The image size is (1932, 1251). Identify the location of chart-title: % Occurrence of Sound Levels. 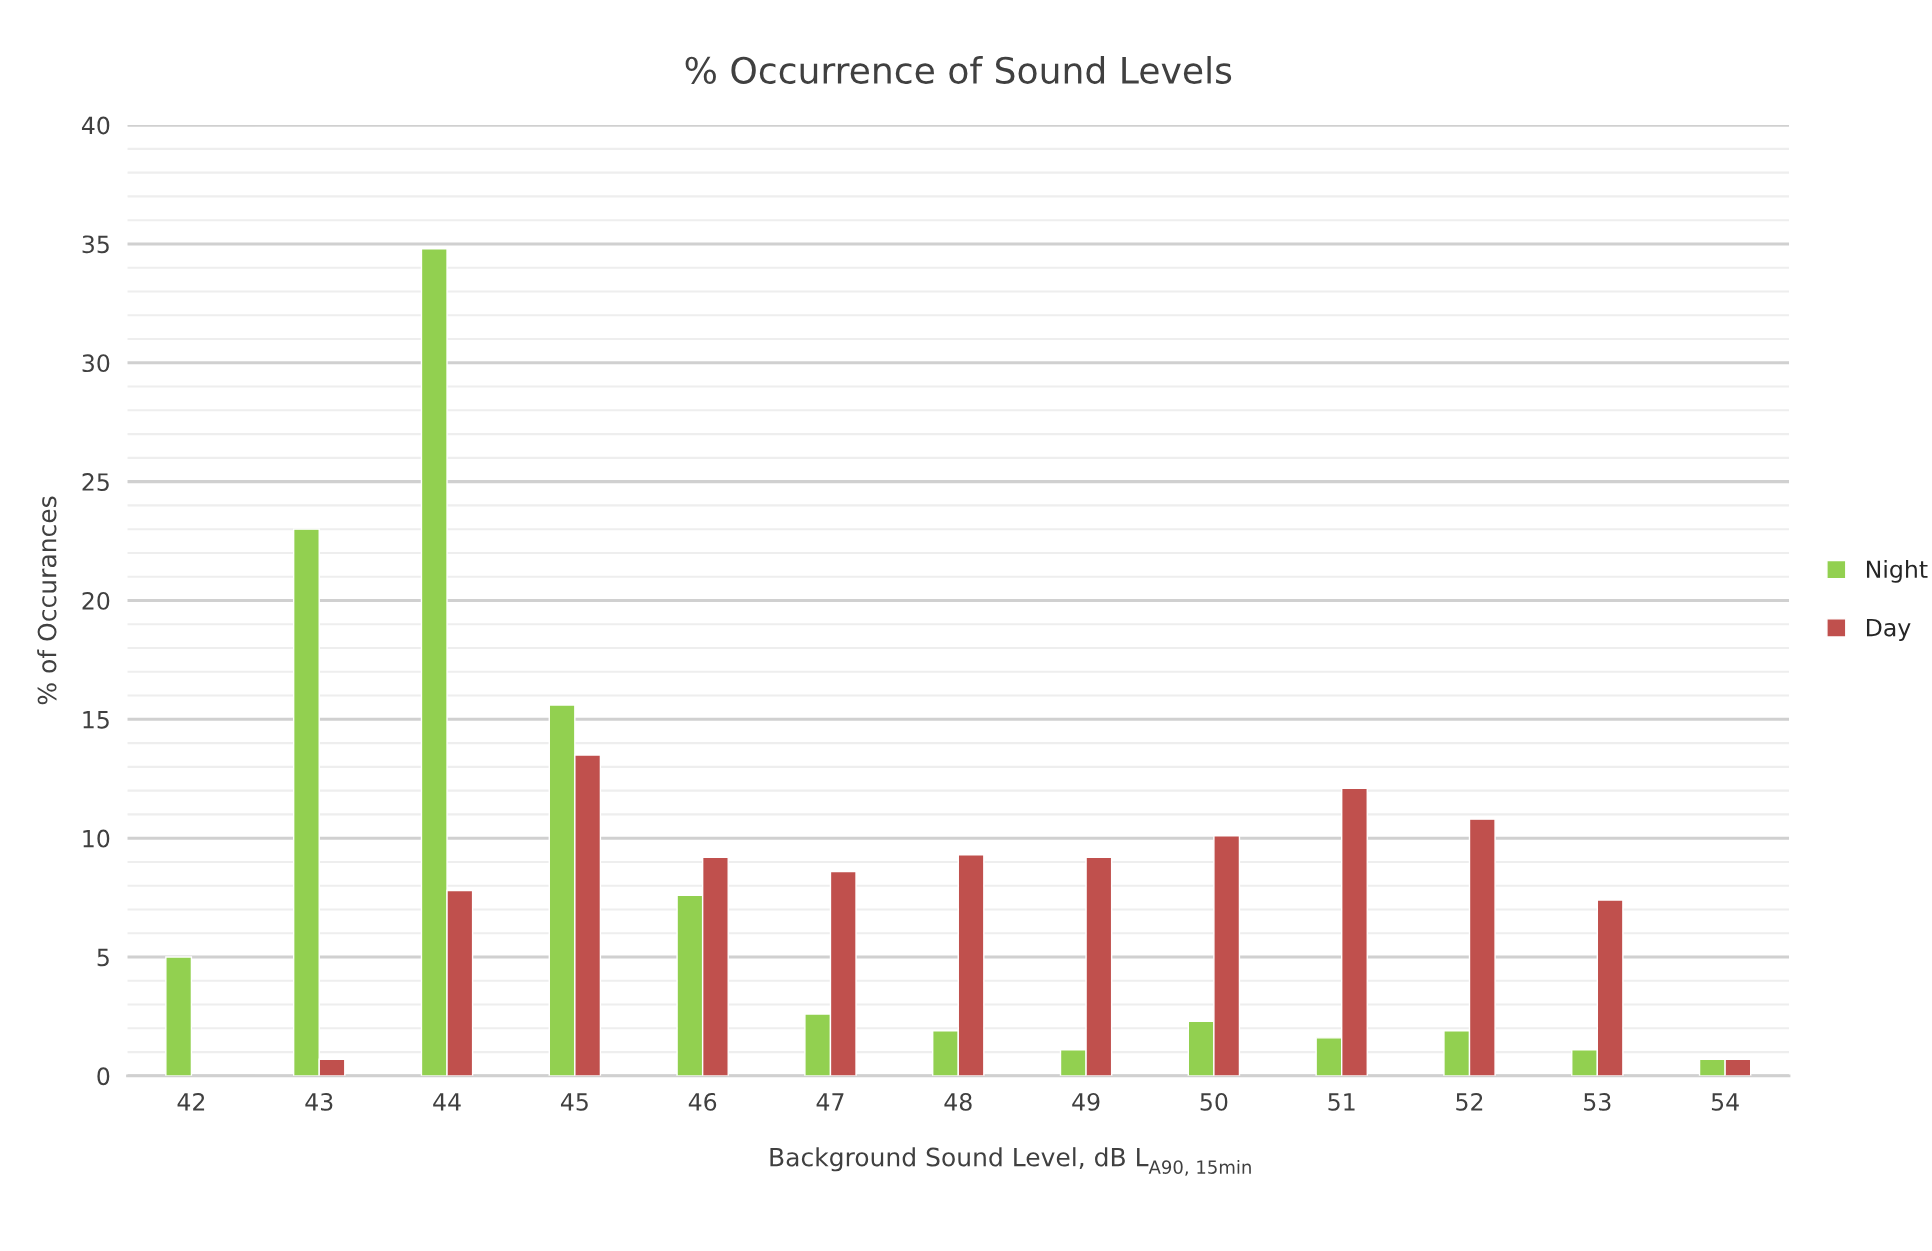
(958, 69).